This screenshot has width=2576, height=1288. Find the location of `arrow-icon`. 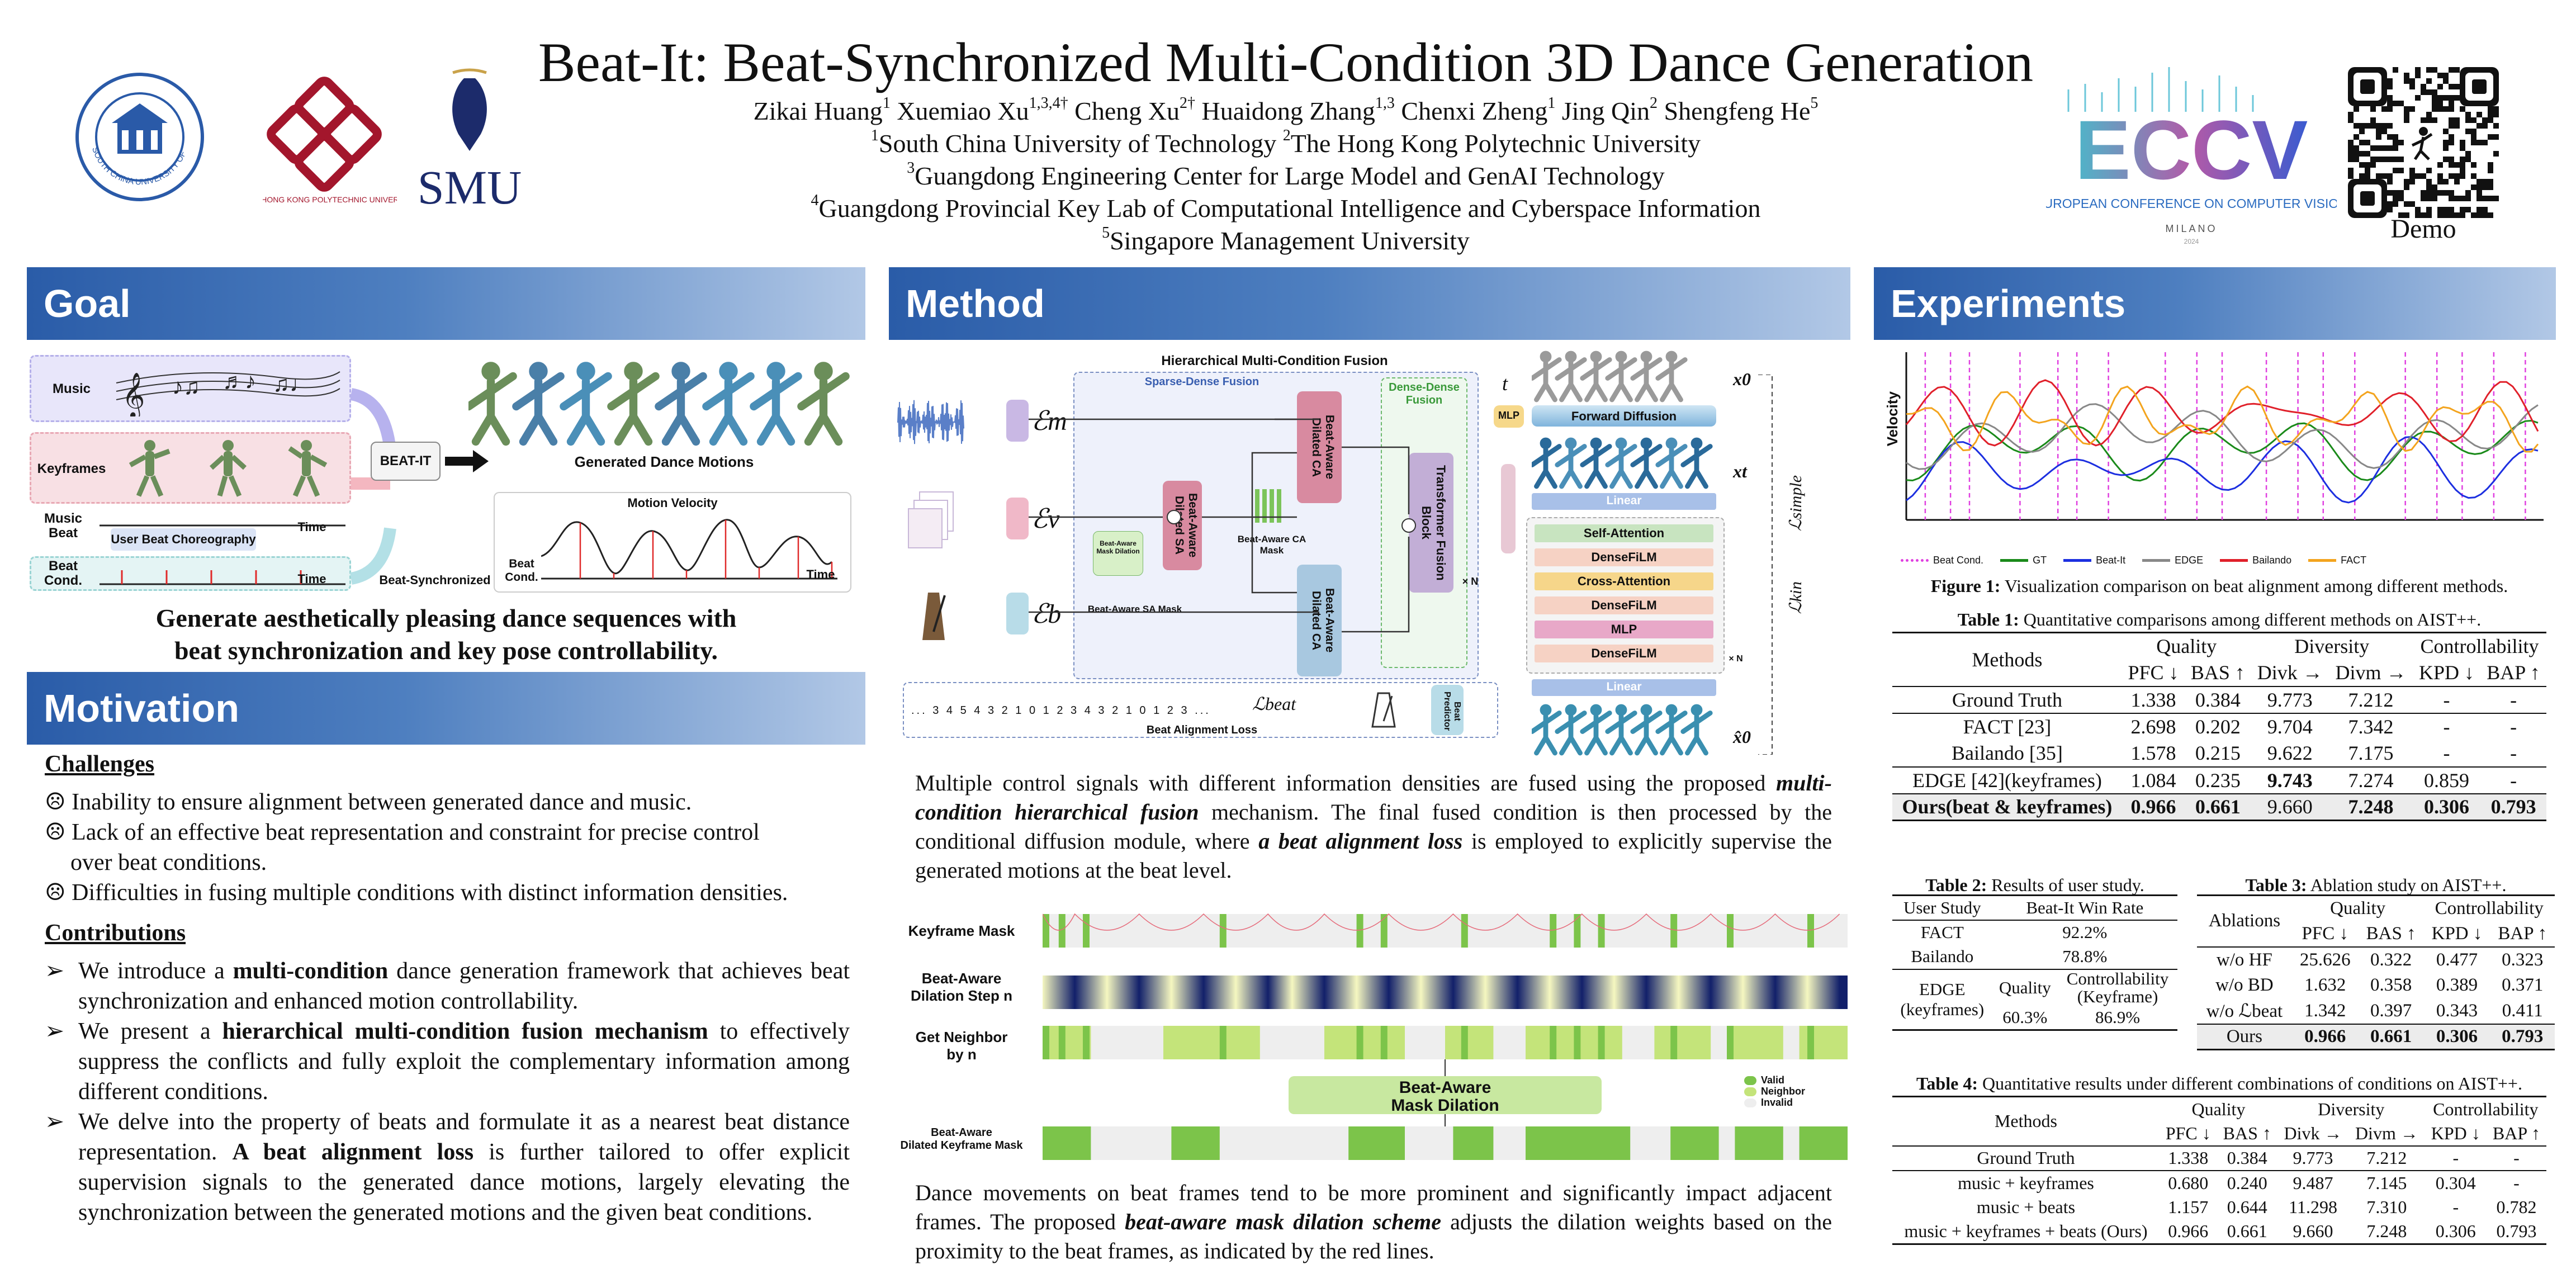

arrow-icon is located at coordinates (467, 461).